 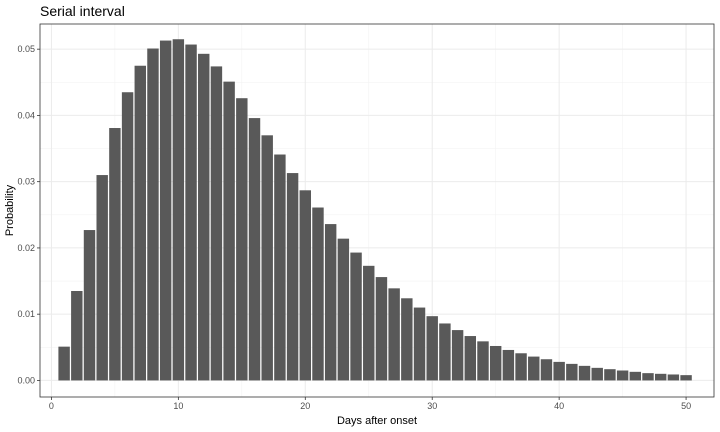 What do you see at coordinates (26, 380) in the screenshot?
I see `y-tick-label: 0.00` at bounding box center [26, 380].